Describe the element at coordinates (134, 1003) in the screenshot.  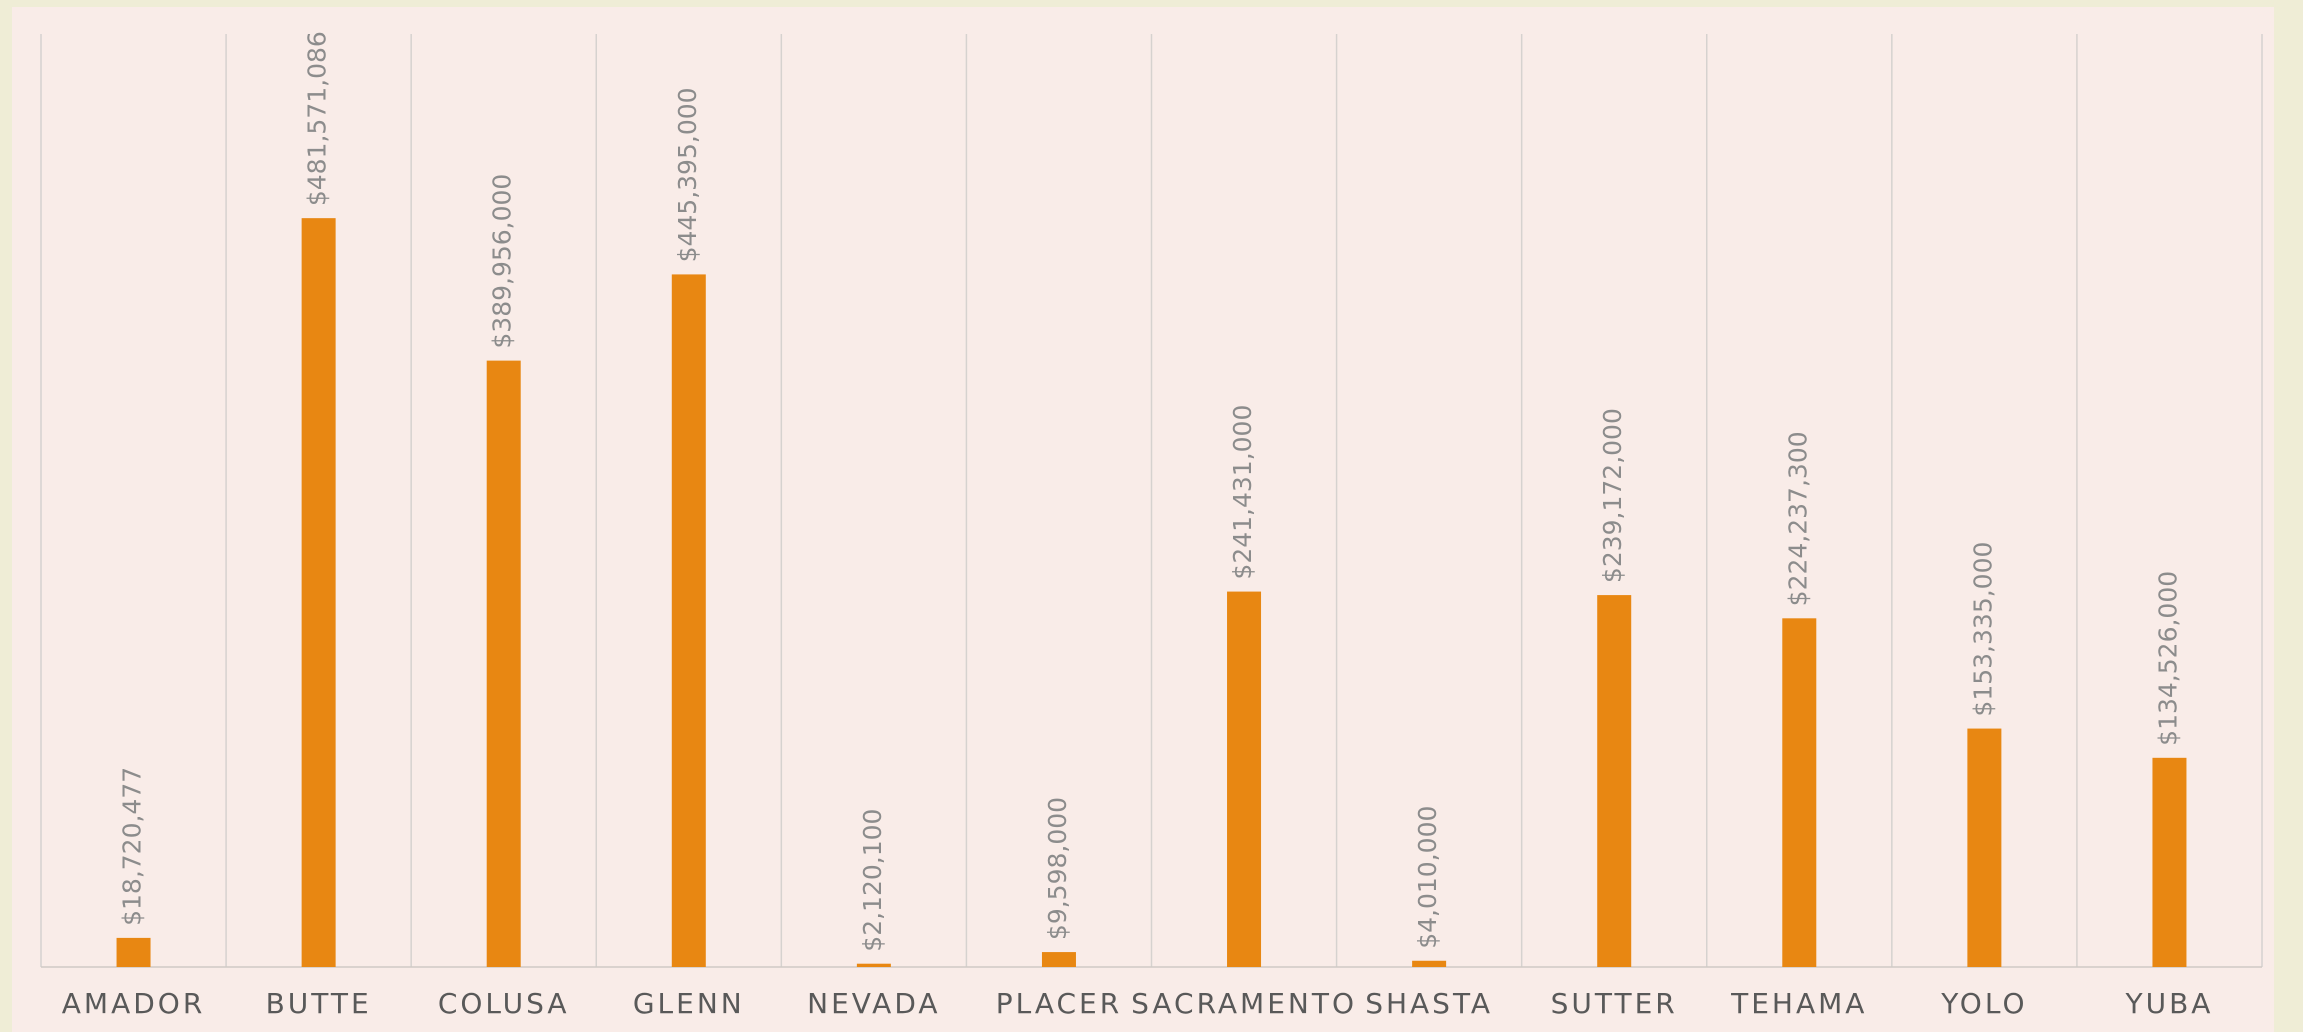
I see `x-tick-label: AMADOR` at that location.